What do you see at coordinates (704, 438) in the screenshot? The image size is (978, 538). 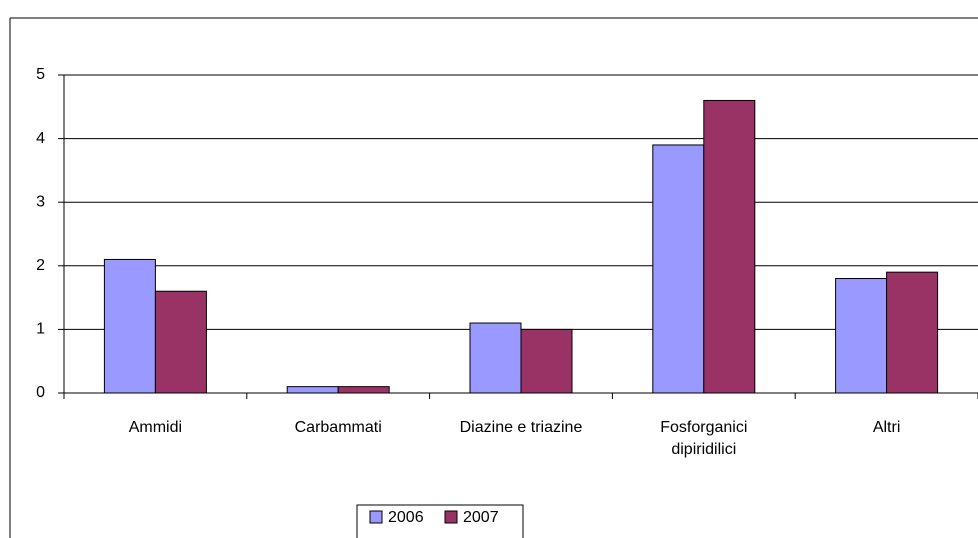 I see `x-tick-label: Fosforganici dipiridilici` at bounding box center [704, 438].